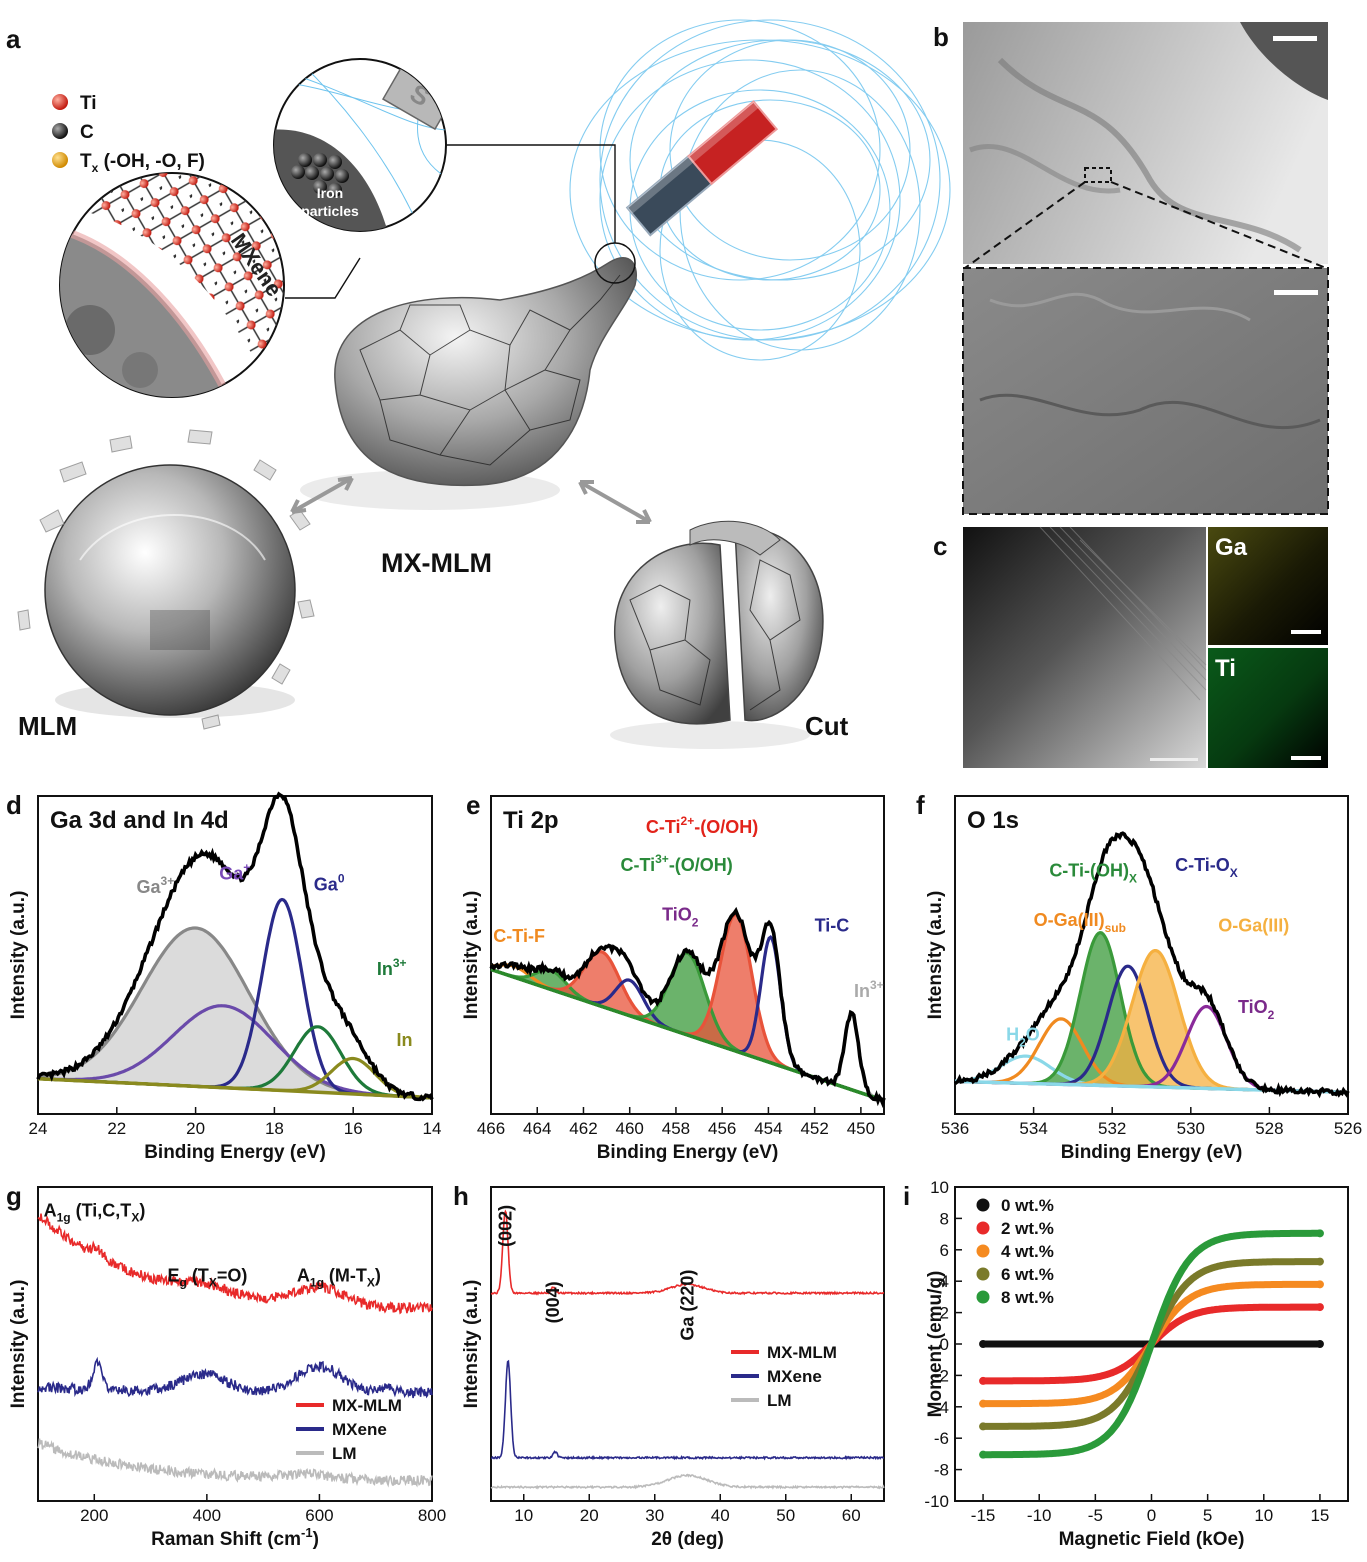 The image size is (1367, 1562). Describe the element at coordinates (1296, 292) in the screenshot. I see `scale-bar-b2` at that location.